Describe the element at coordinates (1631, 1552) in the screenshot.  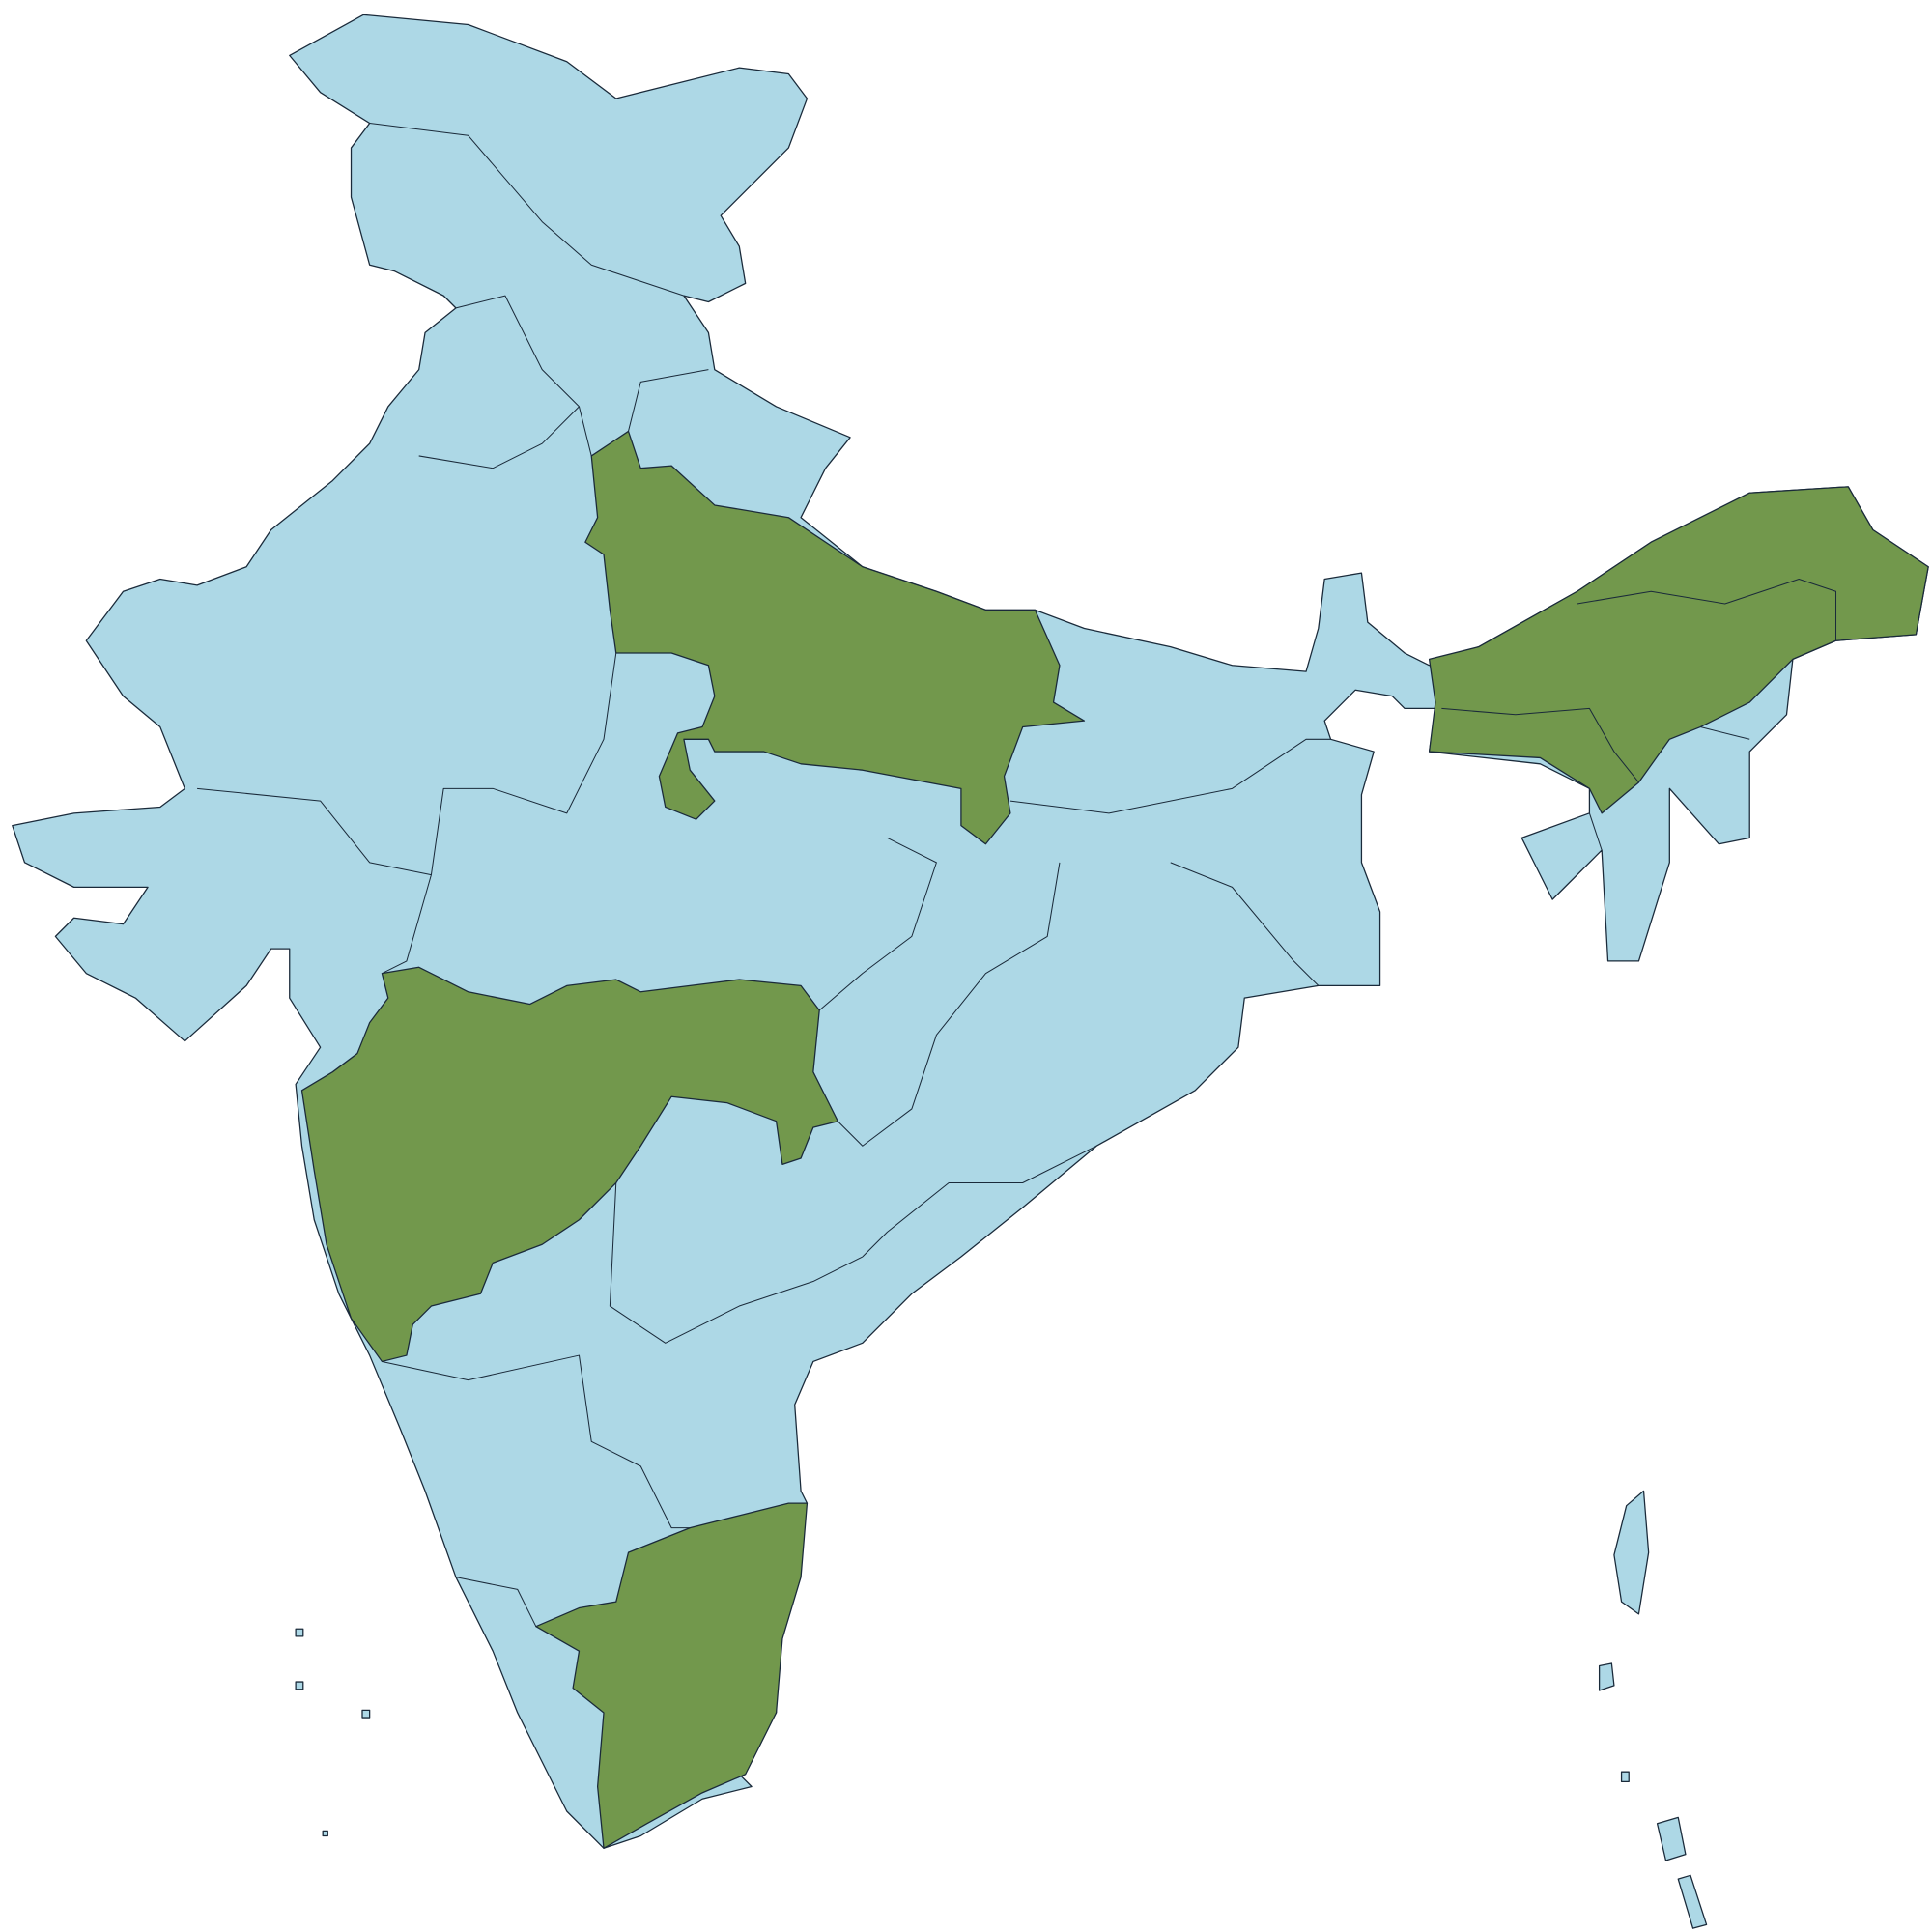
I see `andaman-islands` at that location.